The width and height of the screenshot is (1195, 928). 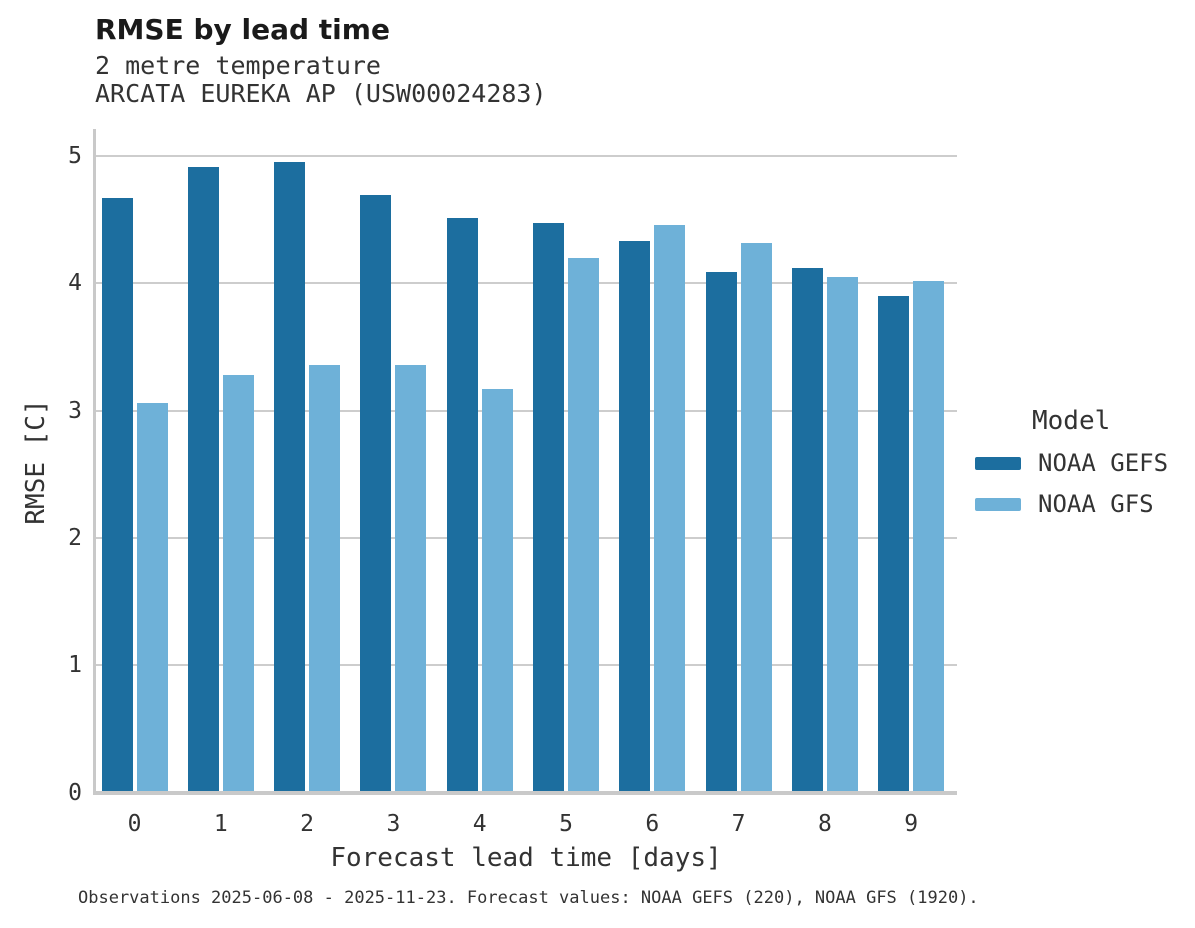 What do you see at coordinates (75, 283) in the screenshot?
I see `y-tick-label-4: 4` at bounding box center [75, 283].